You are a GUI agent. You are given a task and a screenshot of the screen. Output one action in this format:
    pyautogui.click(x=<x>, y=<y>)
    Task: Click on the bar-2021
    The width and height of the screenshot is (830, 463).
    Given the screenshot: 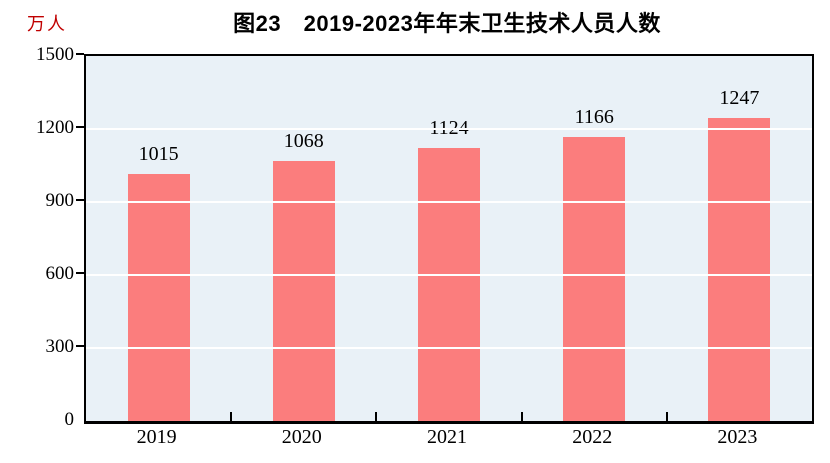 What is the action you would take?
    pyautogui.click(x=449, y=284)
    